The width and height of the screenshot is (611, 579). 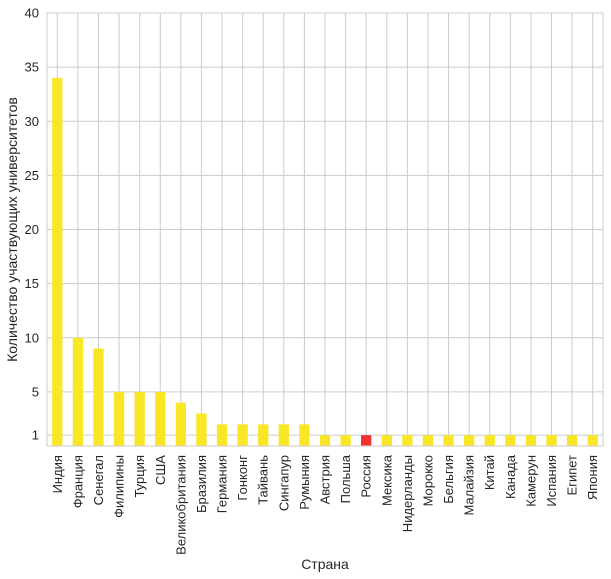 I want to click on y-tick-label: 40, so click(x=32, y=13).